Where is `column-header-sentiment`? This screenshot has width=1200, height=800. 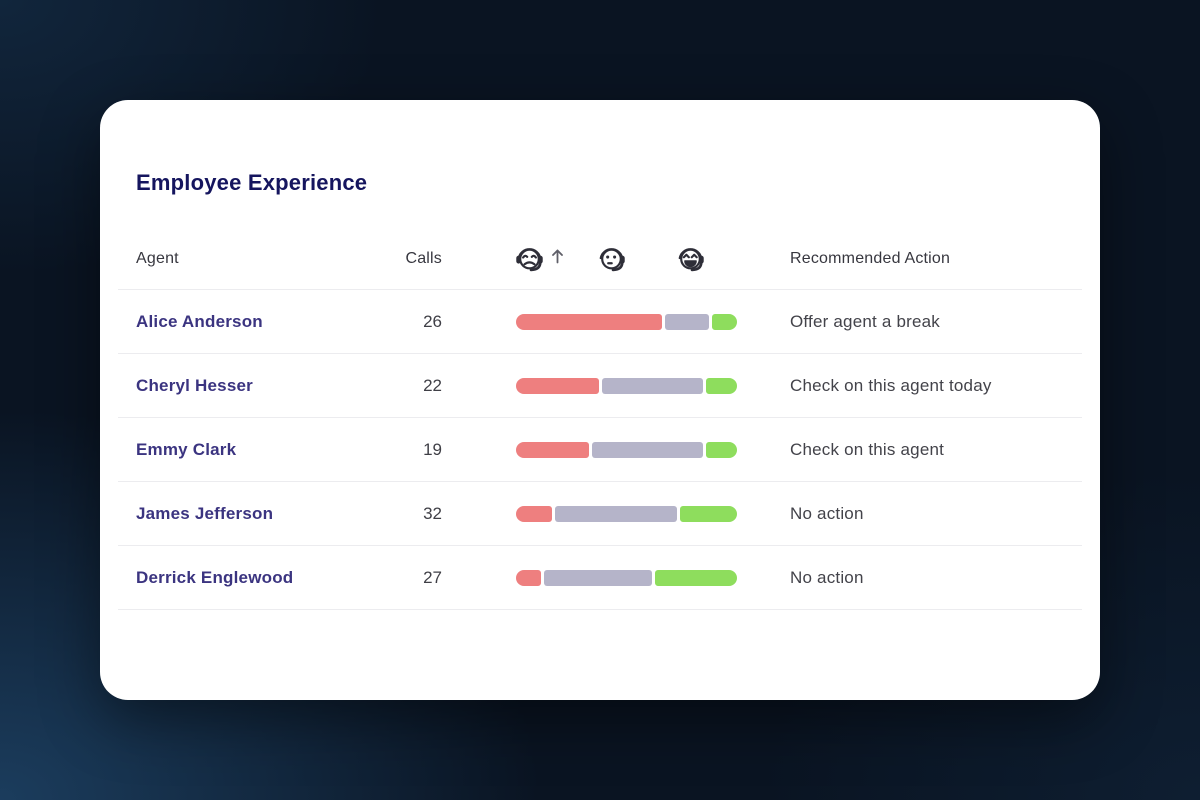
column-header-sentiment is located at coordinates (626, 259).